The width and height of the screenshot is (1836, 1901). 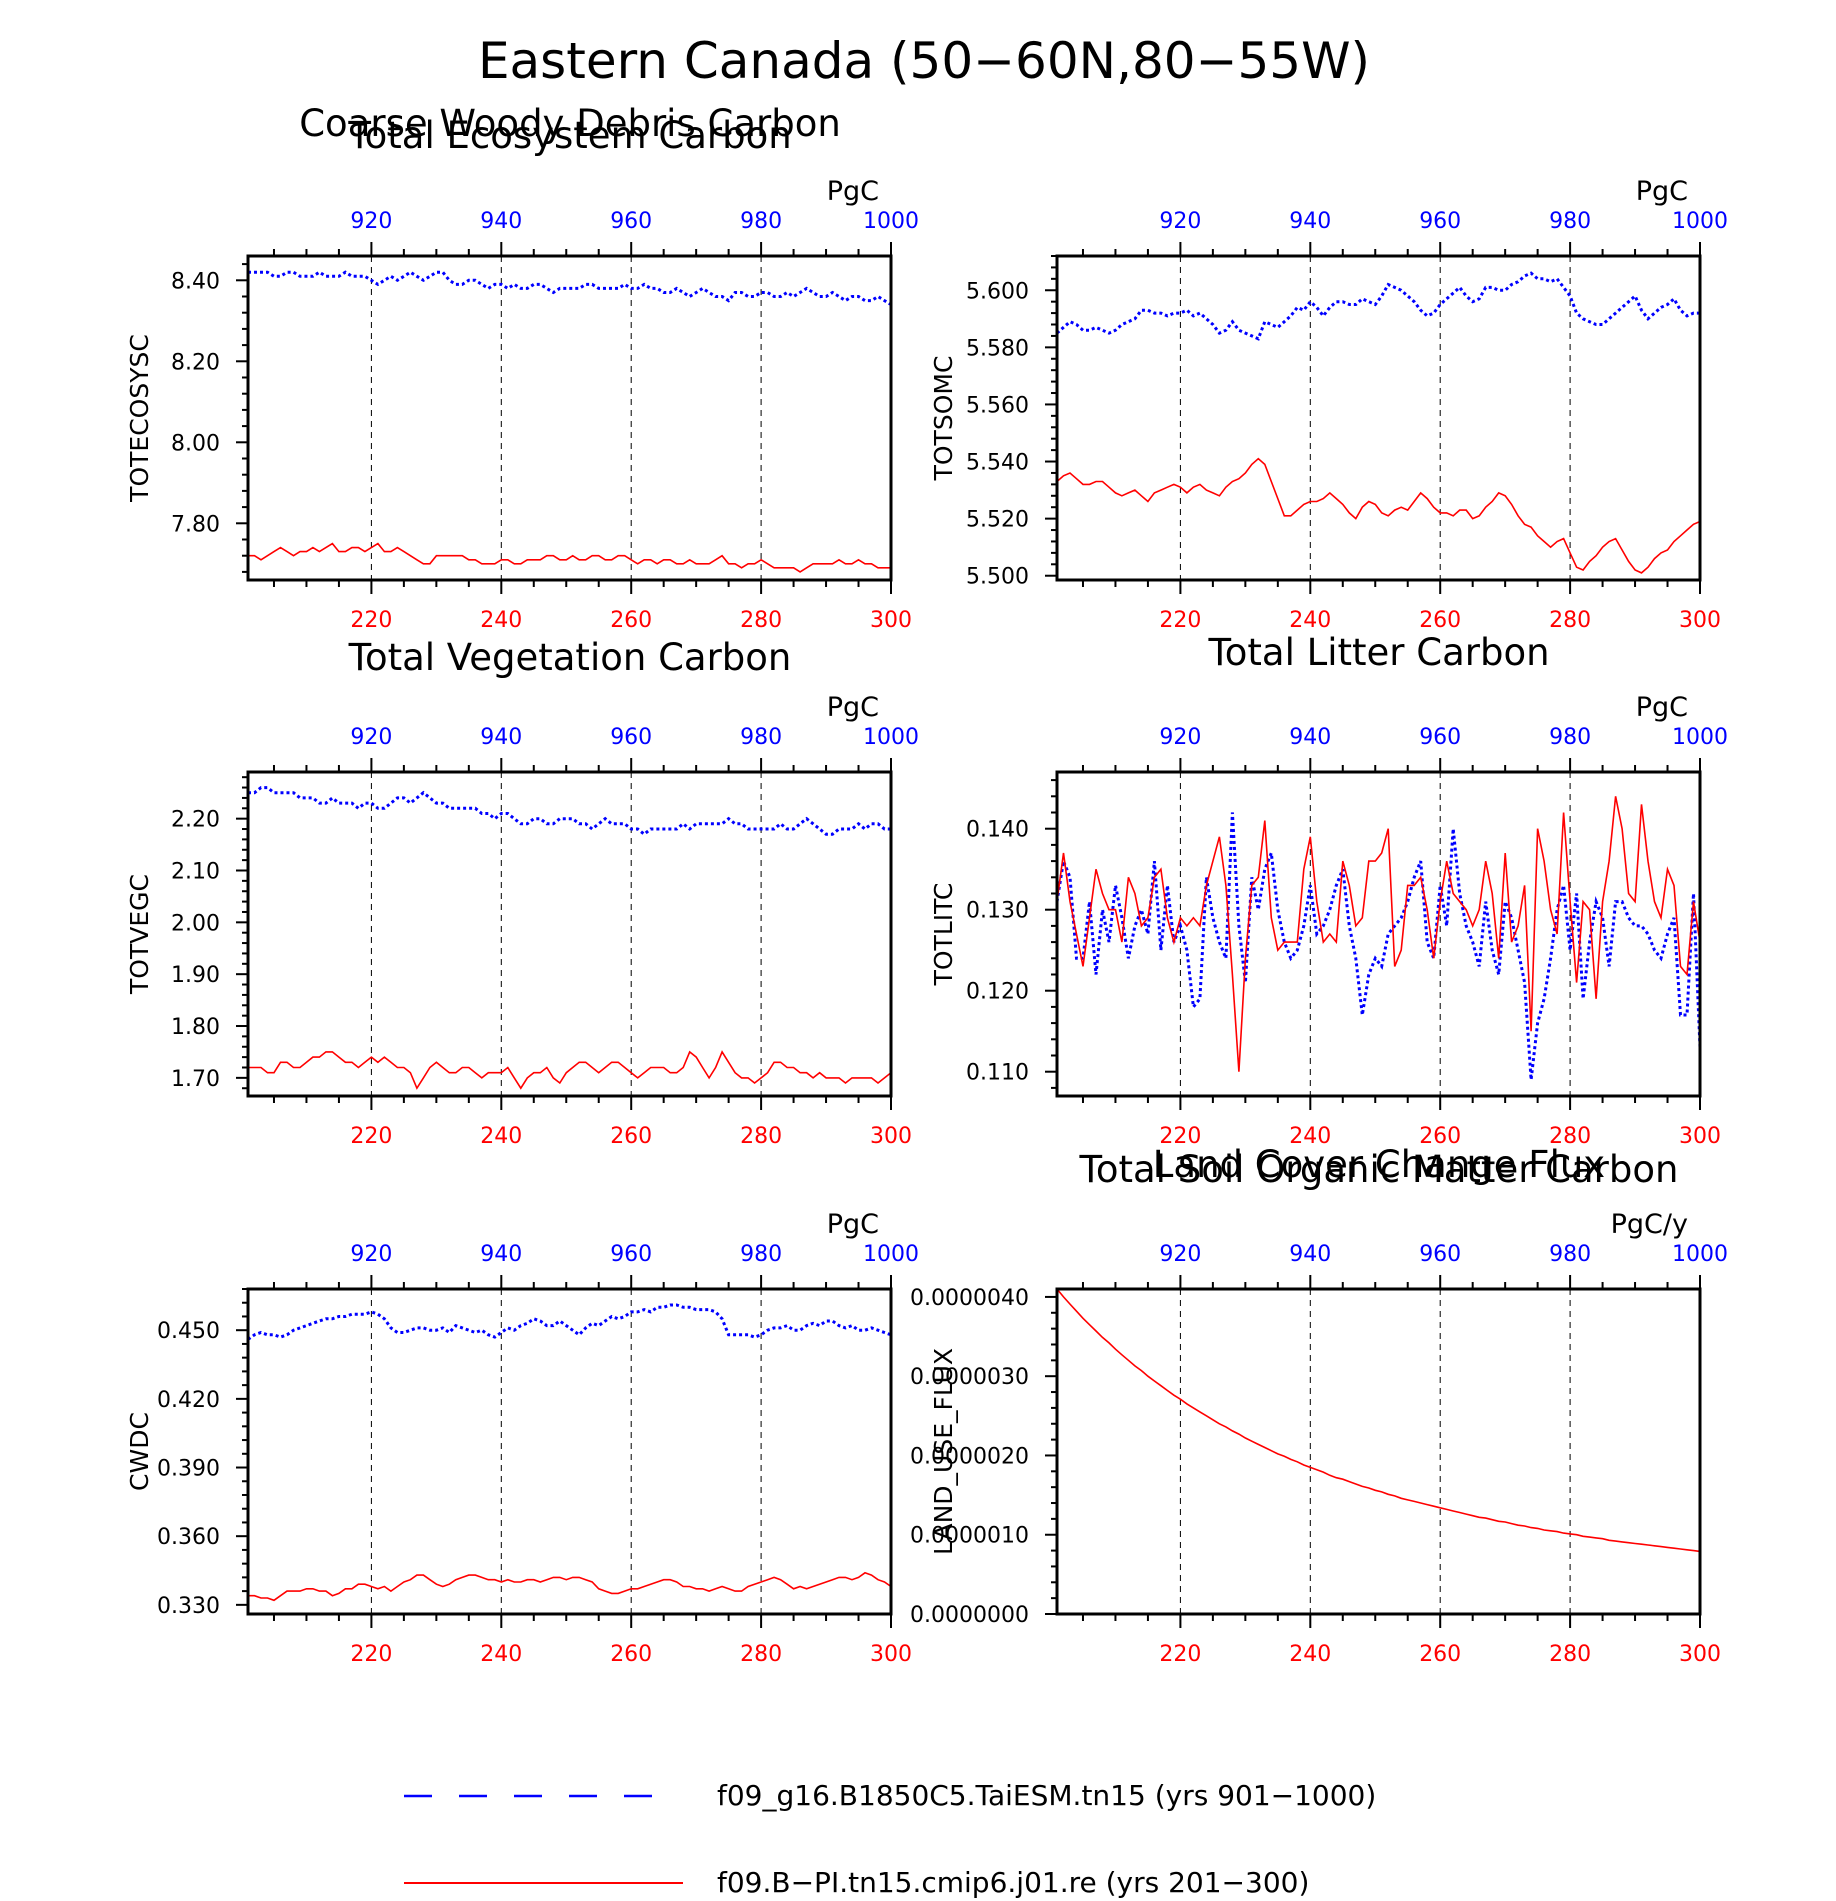 What do you see at coordinates (139, 934) in the screenshot?
I see `y-axis-label: TOTVEGC` at bounding box center [139, 934].